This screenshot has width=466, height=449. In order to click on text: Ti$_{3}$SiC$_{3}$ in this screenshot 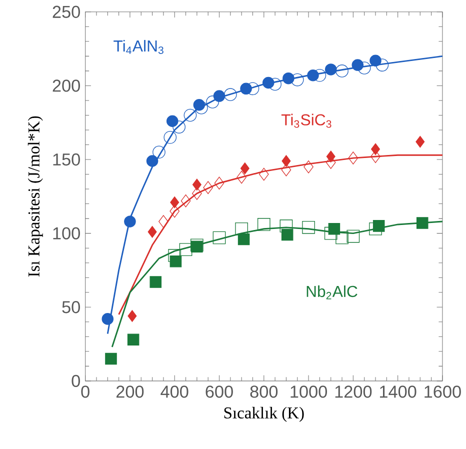, I will do `click(306, 121)`.